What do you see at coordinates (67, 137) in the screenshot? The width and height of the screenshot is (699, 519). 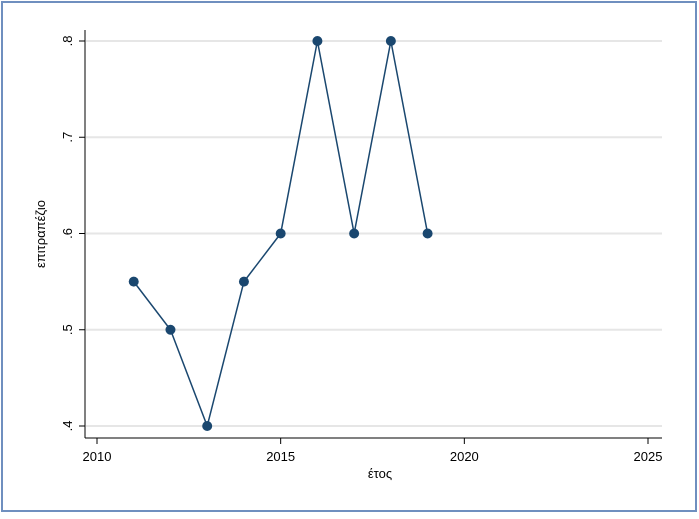 I see `y-tick-label: .7` at bounding box center [67, 137].